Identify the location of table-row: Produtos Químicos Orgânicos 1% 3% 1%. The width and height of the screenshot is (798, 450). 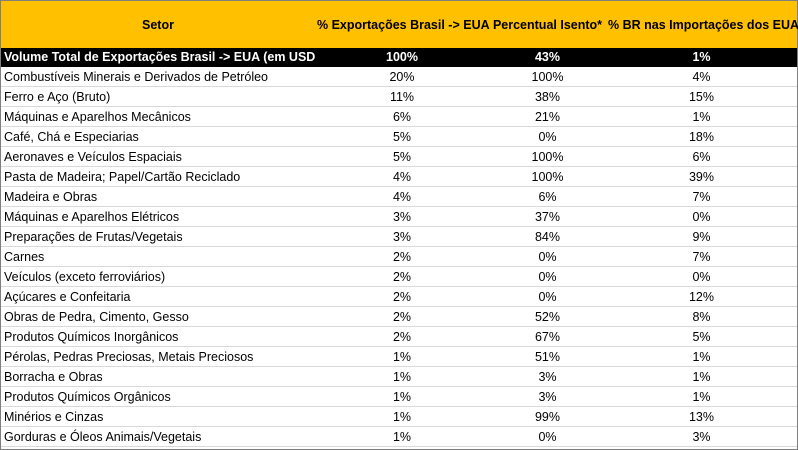
(399, 396).